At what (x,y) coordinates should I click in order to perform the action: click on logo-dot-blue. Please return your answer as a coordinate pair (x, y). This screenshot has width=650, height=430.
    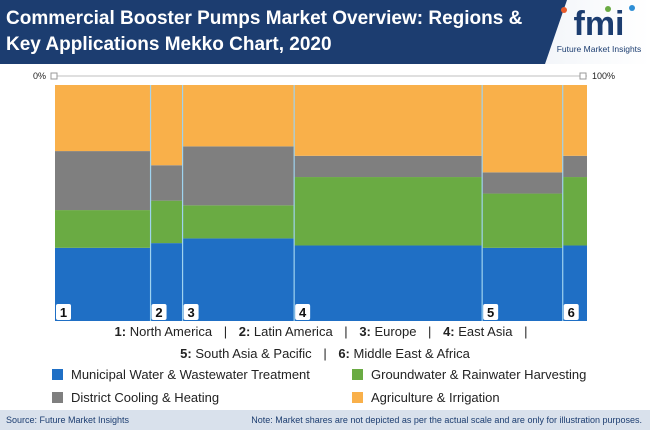
    Looking at the image, I should click on (632, 8).